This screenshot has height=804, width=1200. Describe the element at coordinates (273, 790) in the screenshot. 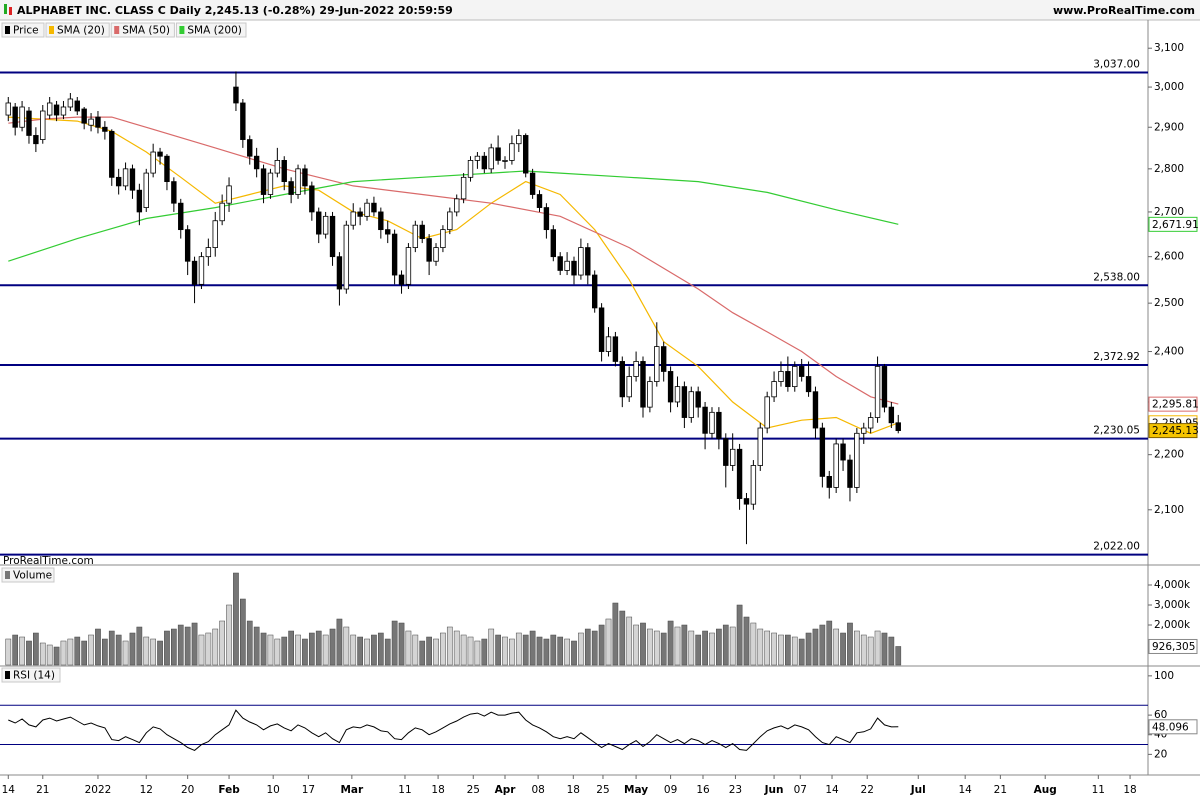

I see `x-tick-label: 10` at that location.